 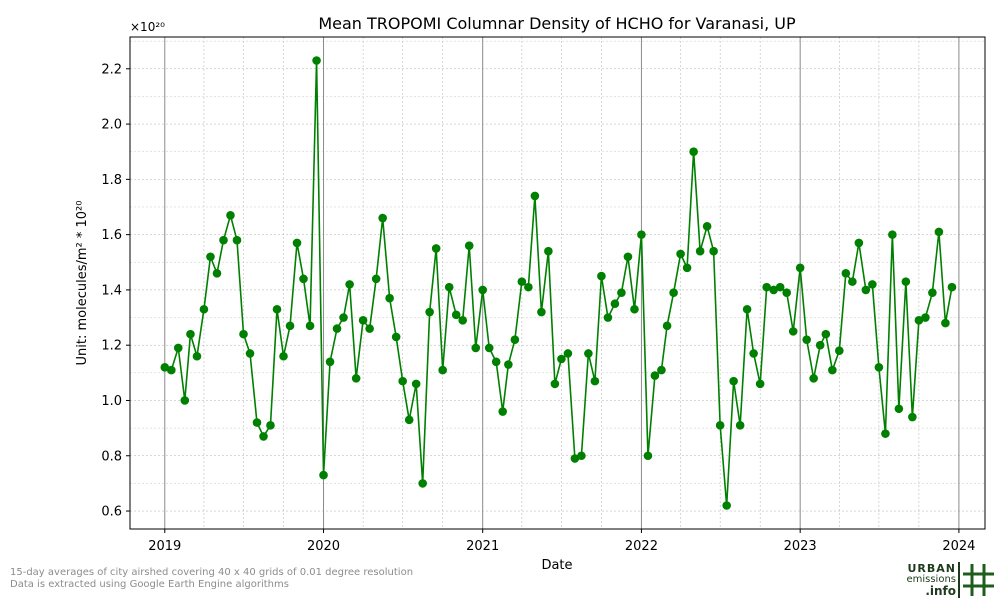 What do you see at coordinates (111, 346) in the screenshot?
I see `y-tick-label: 1.2` at bounding box center [111, 346].